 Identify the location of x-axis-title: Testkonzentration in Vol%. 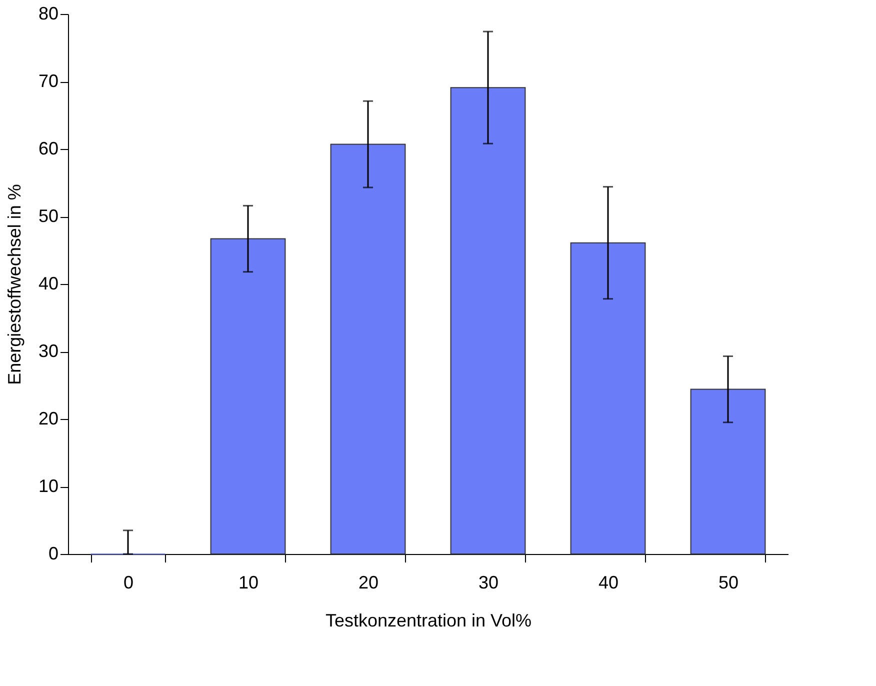
(428, 620).